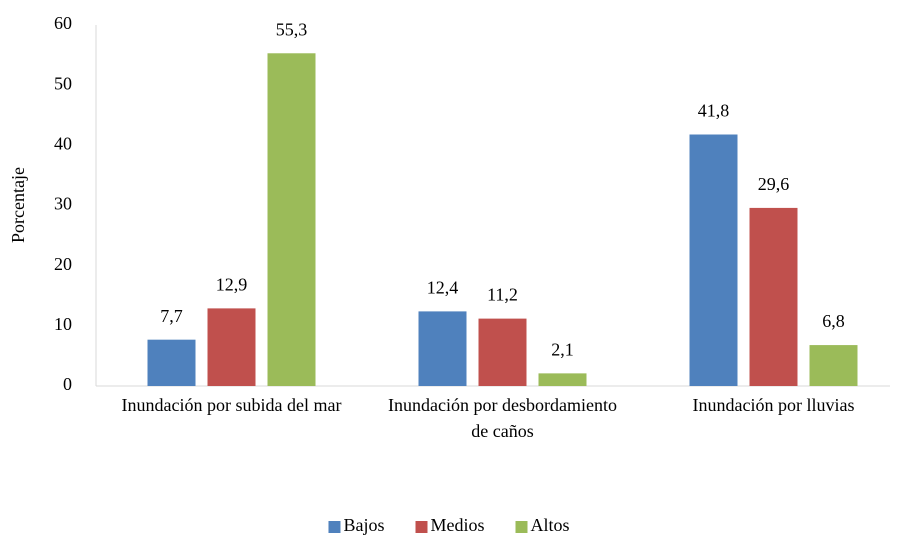 The height and width of the screenshot is (544, 899). I want to click on x-tick-label: Inundación por desbordamiento de caños, so click(502, 418).